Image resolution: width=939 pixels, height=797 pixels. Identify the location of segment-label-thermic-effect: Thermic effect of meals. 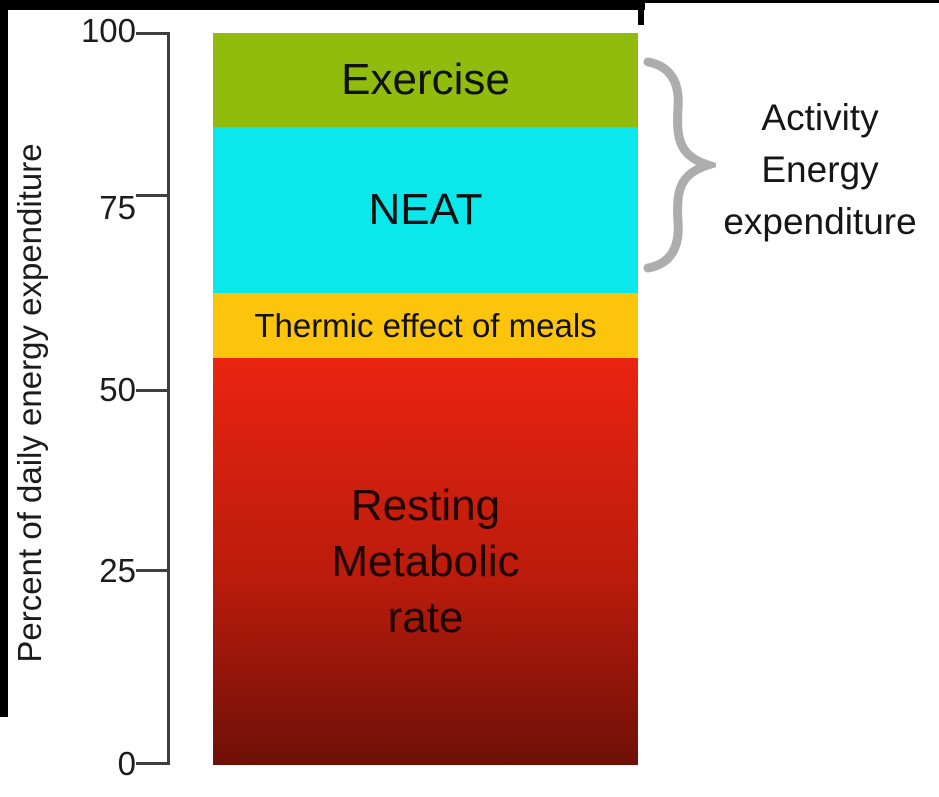
(425, 325).